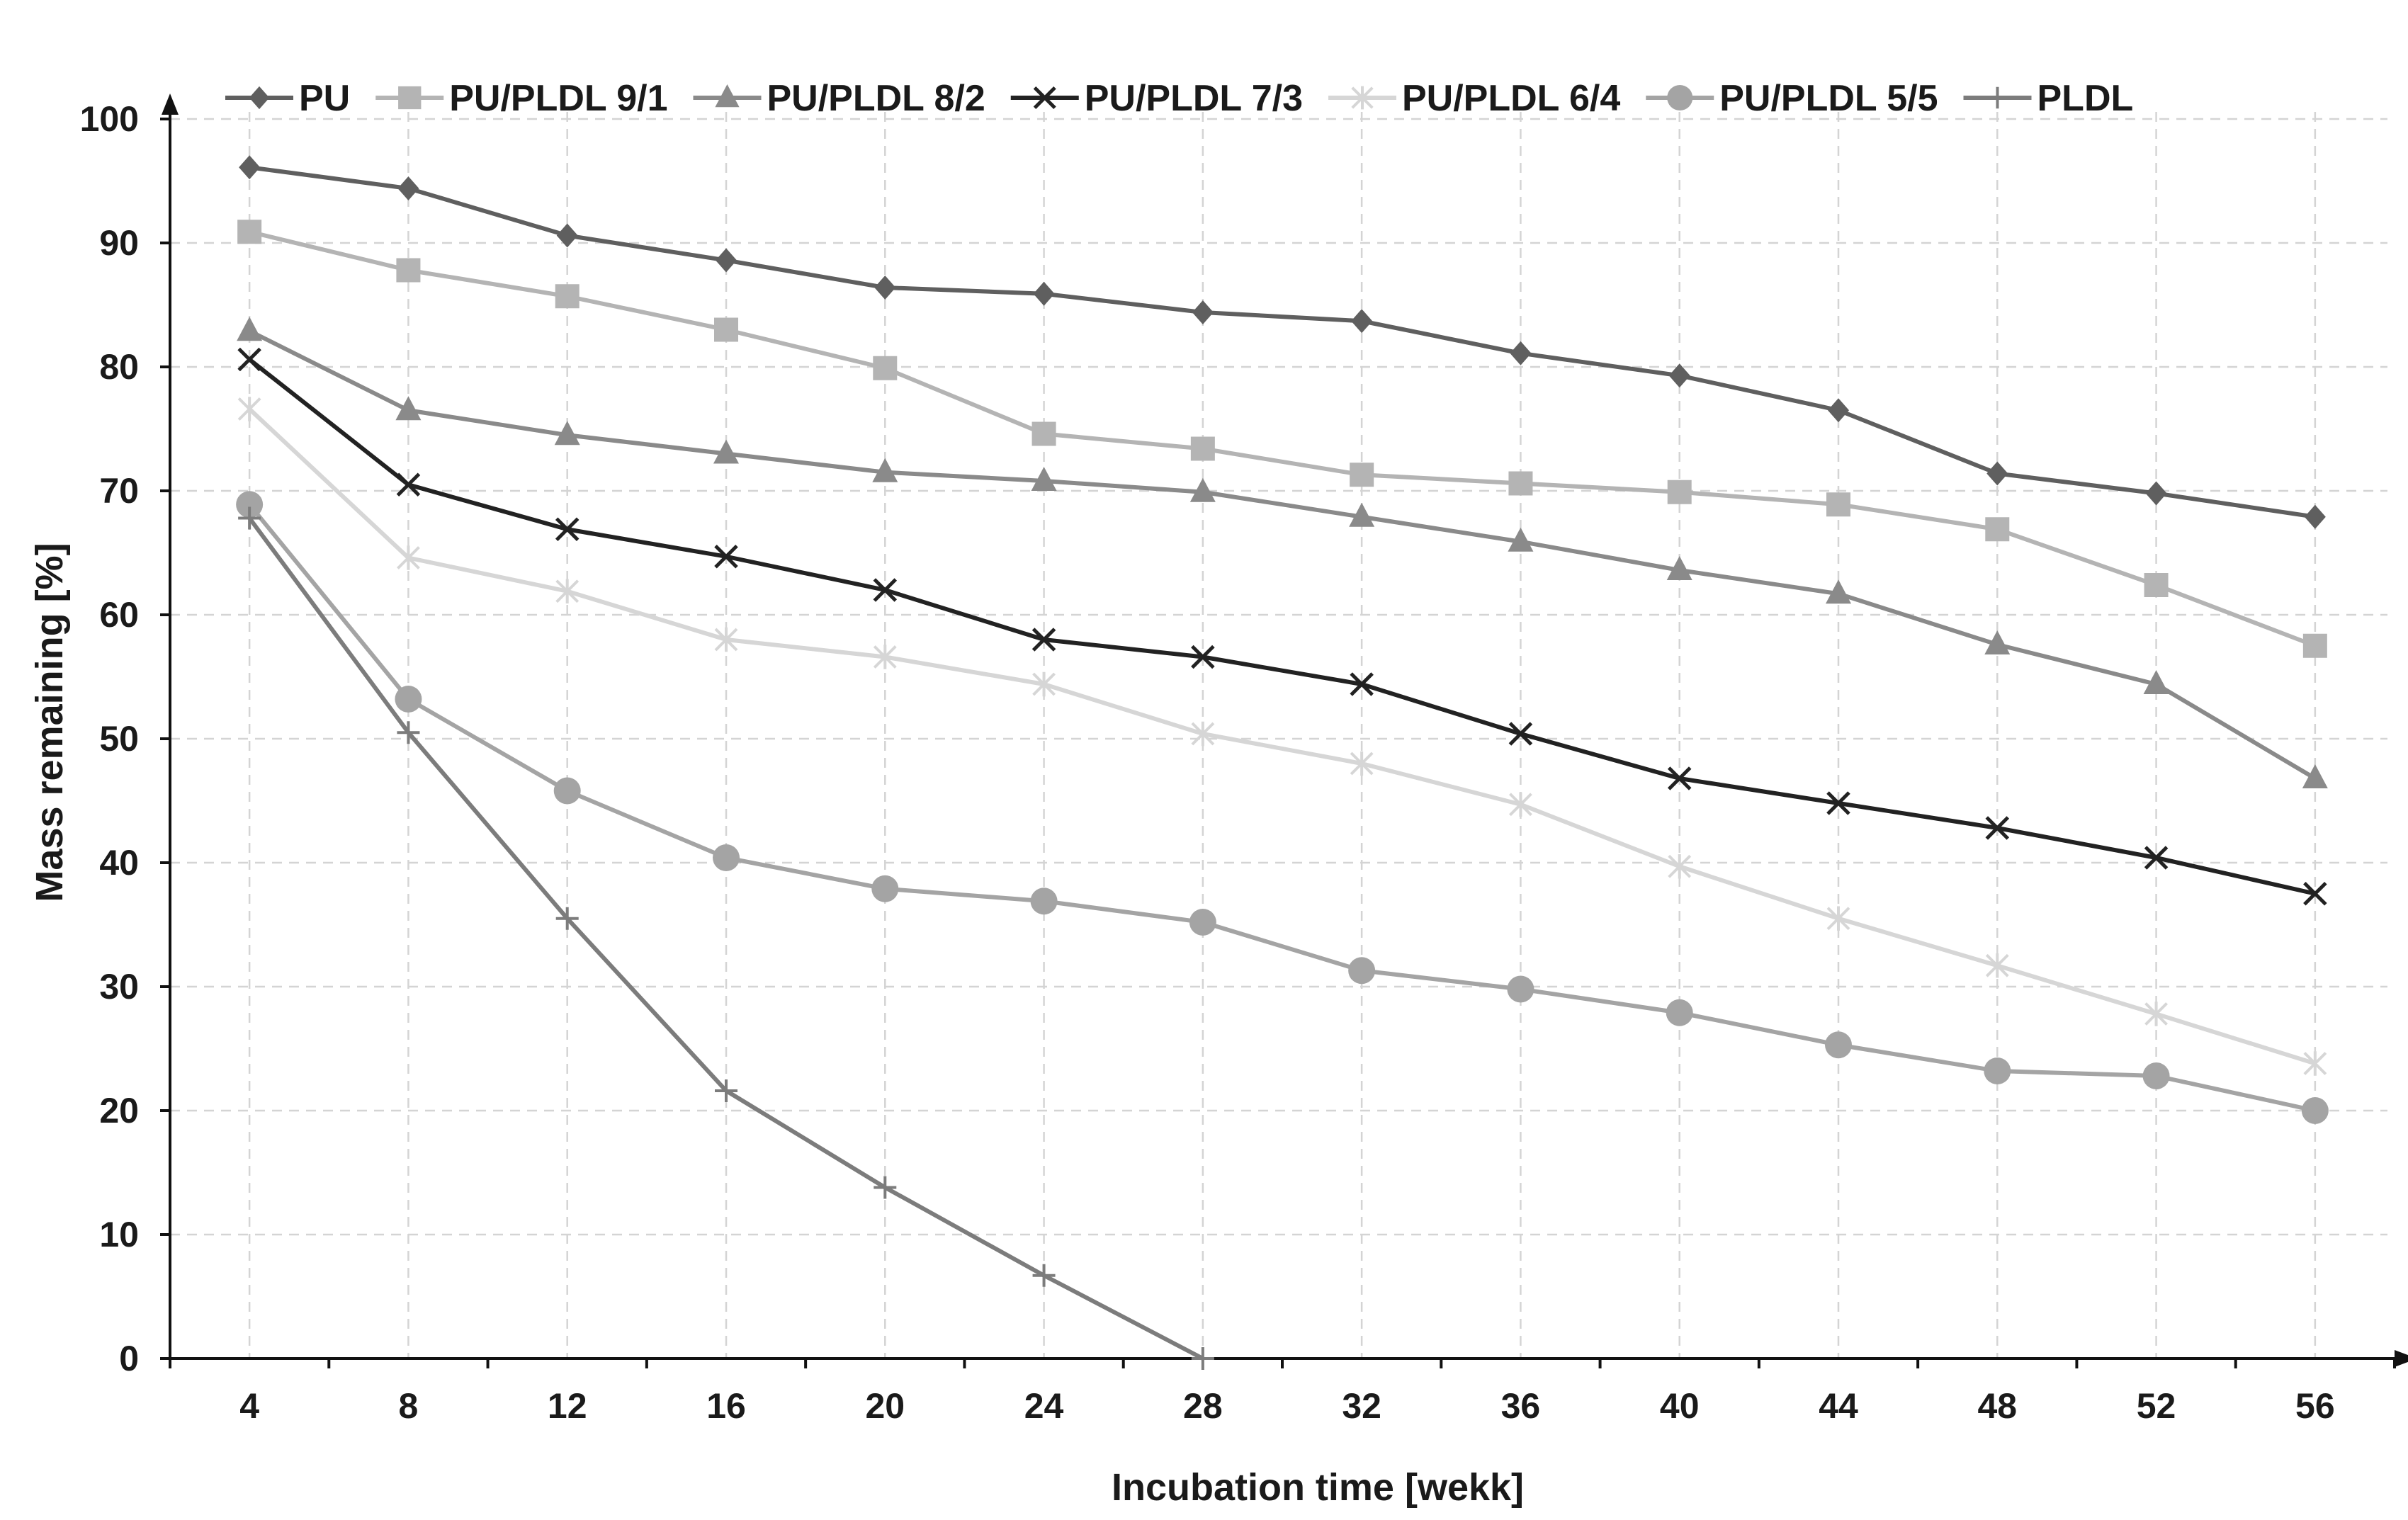  Describe the element at coordinates (1194, 98) in the screenshot. I see `legend-label: PU/PLDL 7/3` at that location.